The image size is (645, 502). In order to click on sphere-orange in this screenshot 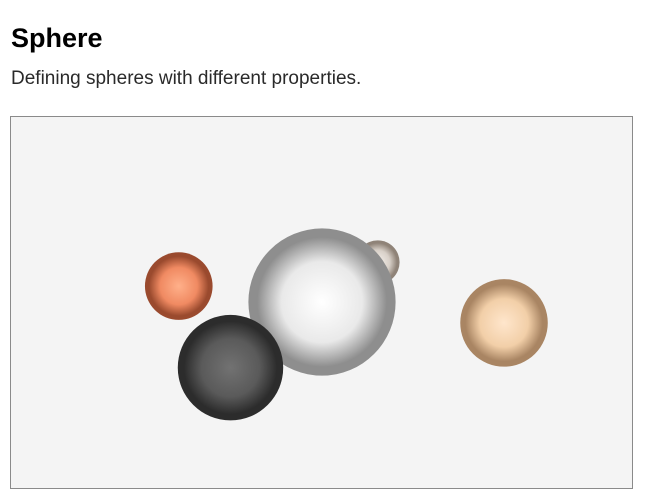, I will do `click(178, 286)`.